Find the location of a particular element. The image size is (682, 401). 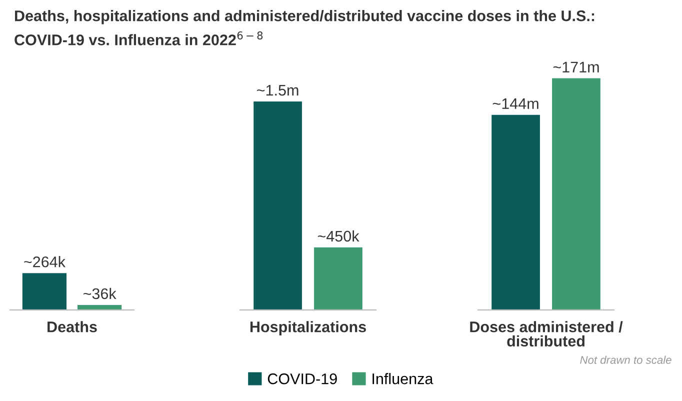

text: Not drawn to scale is located at coordinates (626, 360).